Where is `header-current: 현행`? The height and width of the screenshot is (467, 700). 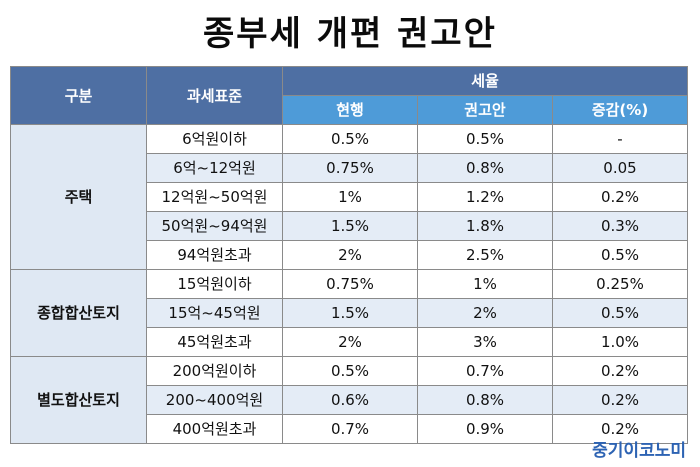 header-current: 현행 is located at coordinates (350, 110).